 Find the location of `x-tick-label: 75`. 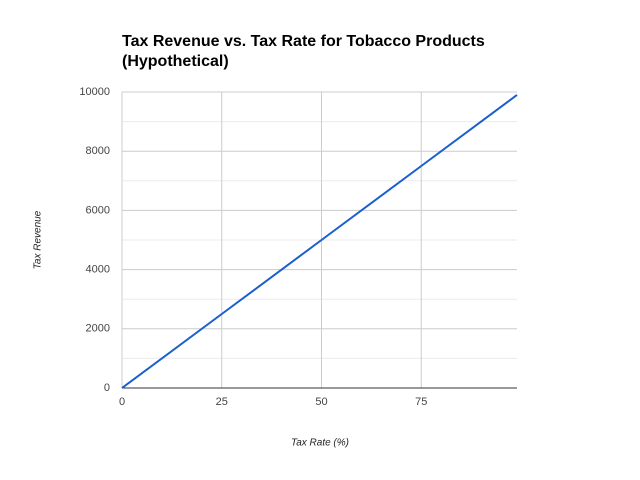

x-tick-label: 75 is located at coordinates (421, 402).